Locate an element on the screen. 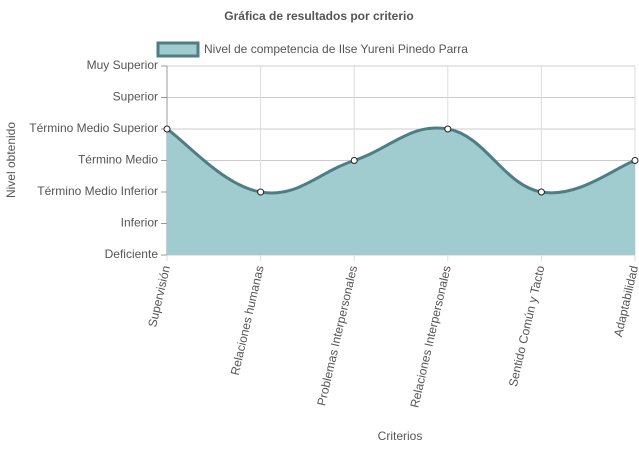 The height and width of the screenshot is (449, 639). y-tick-label: Término Medio is located at coordinates (118, 160).